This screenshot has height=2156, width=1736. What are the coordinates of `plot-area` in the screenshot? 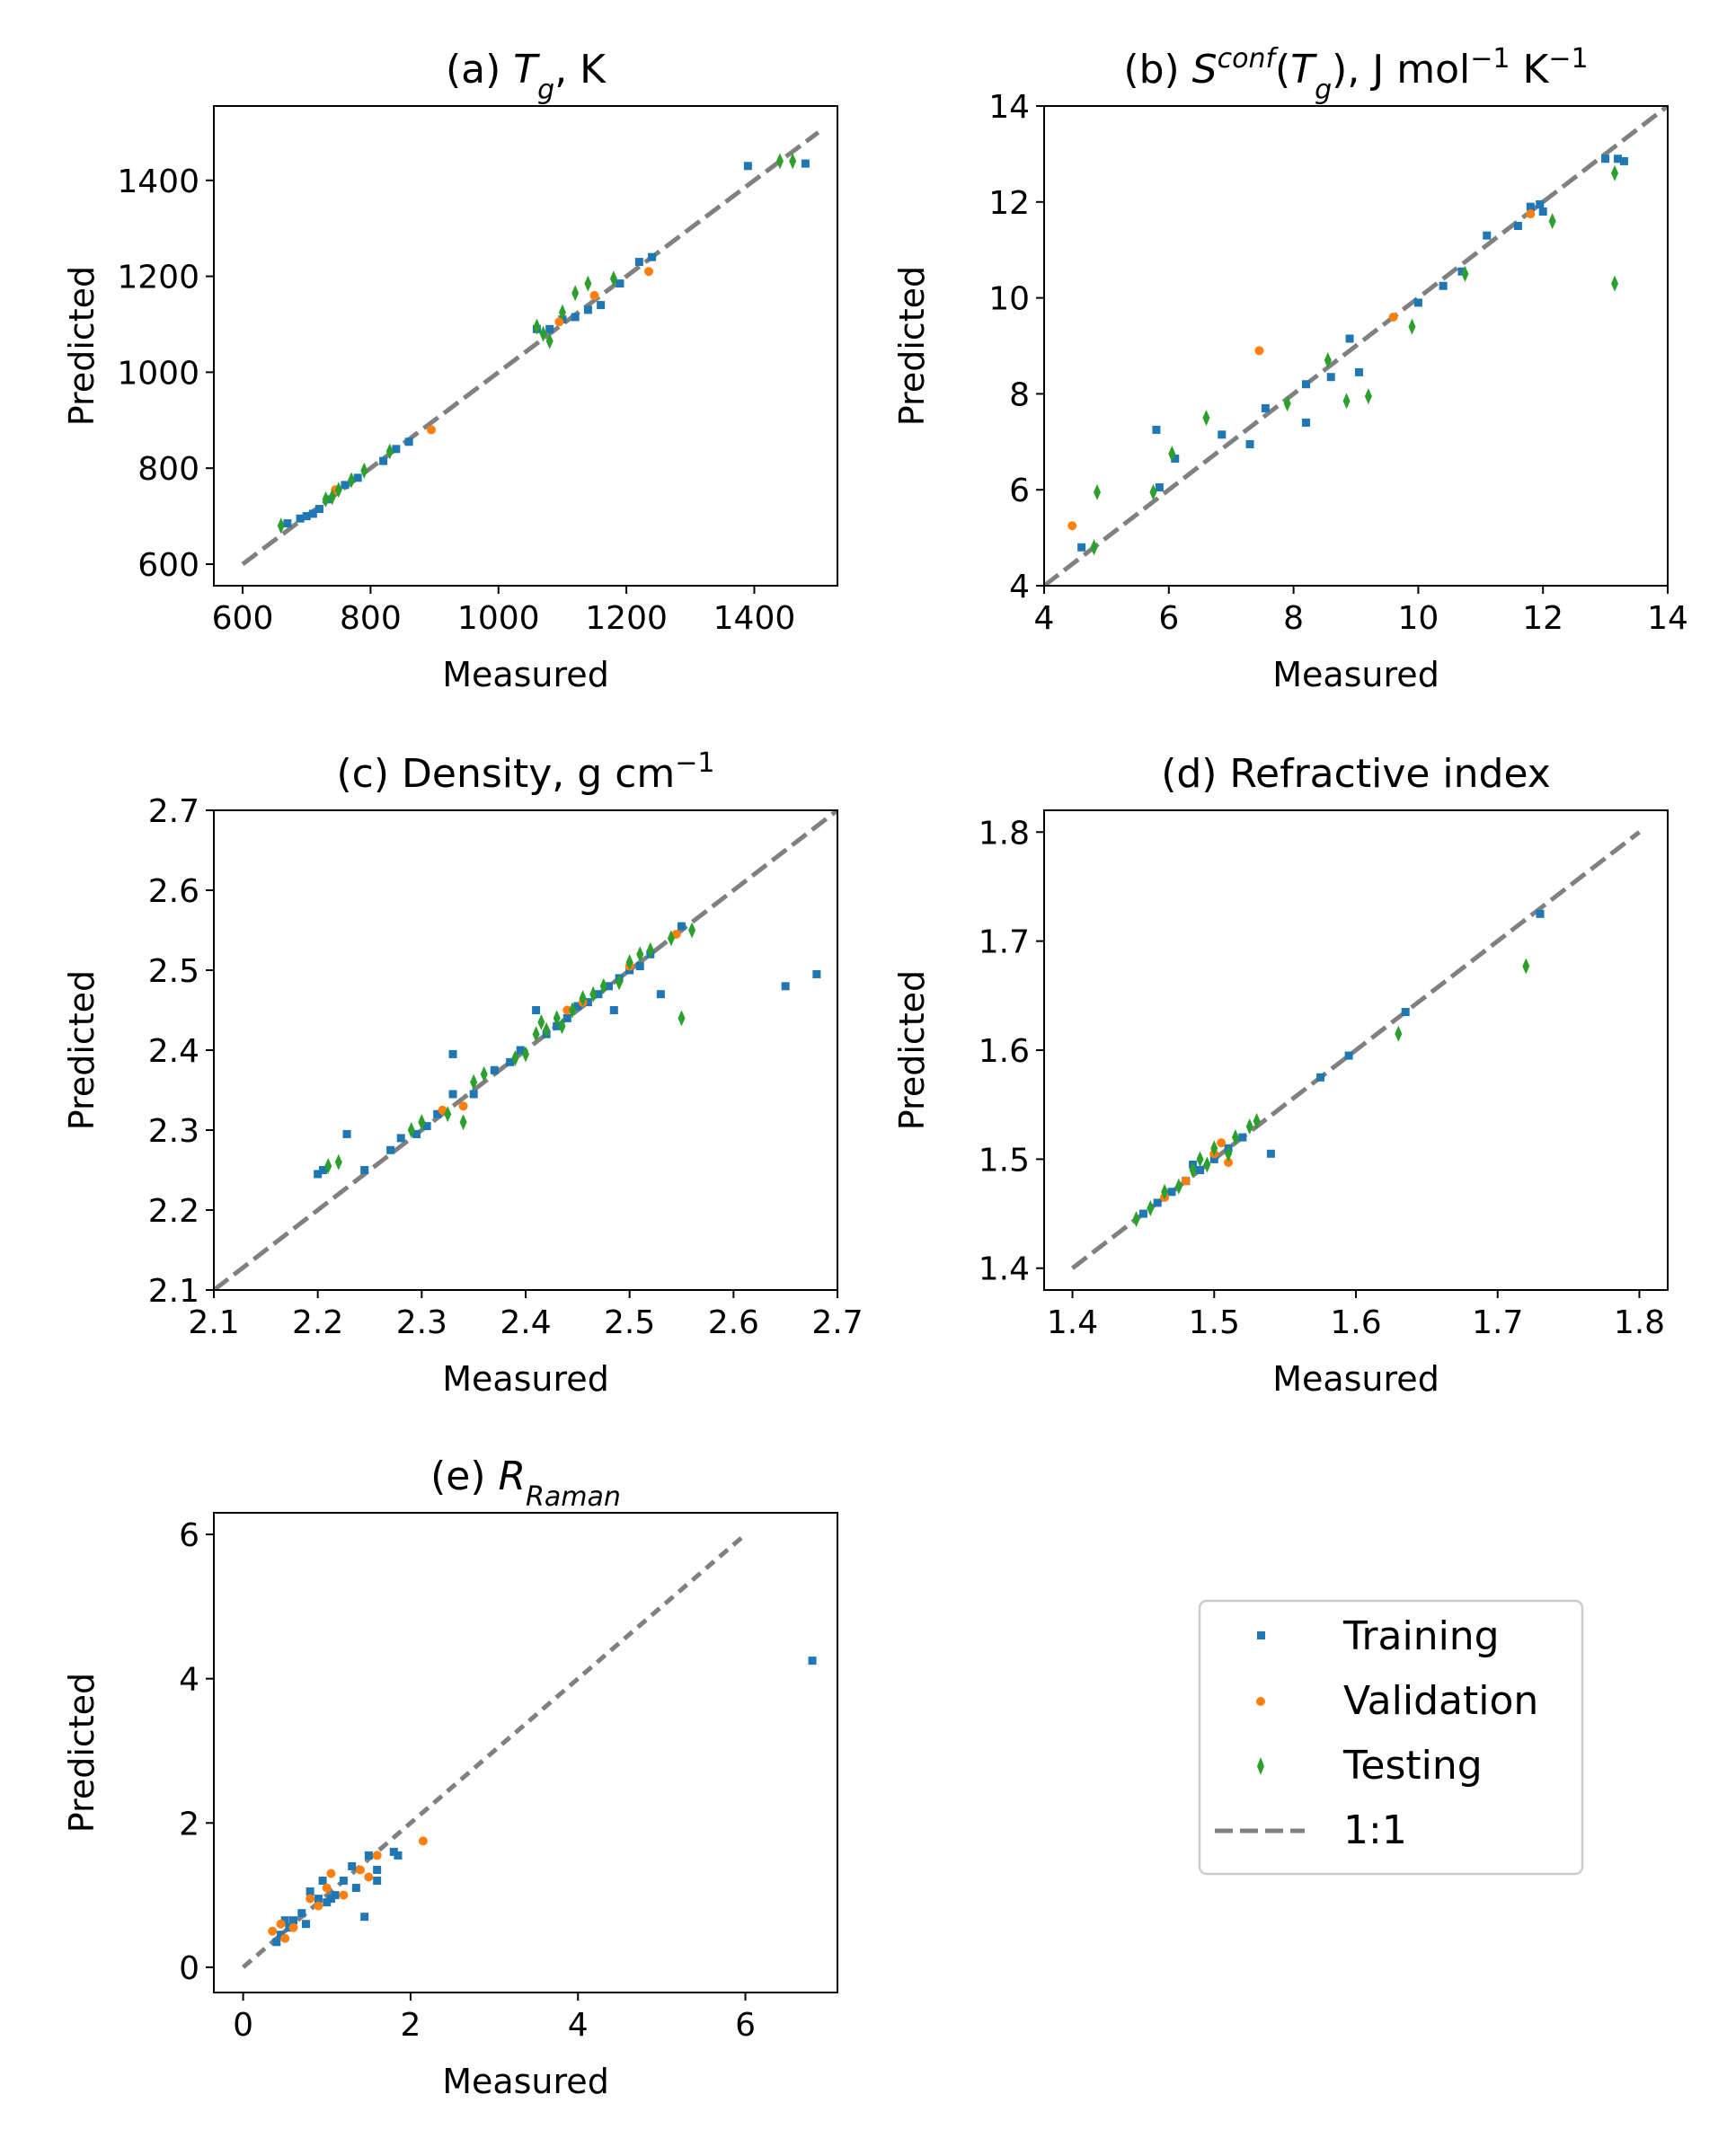 It's located at (530, 348).